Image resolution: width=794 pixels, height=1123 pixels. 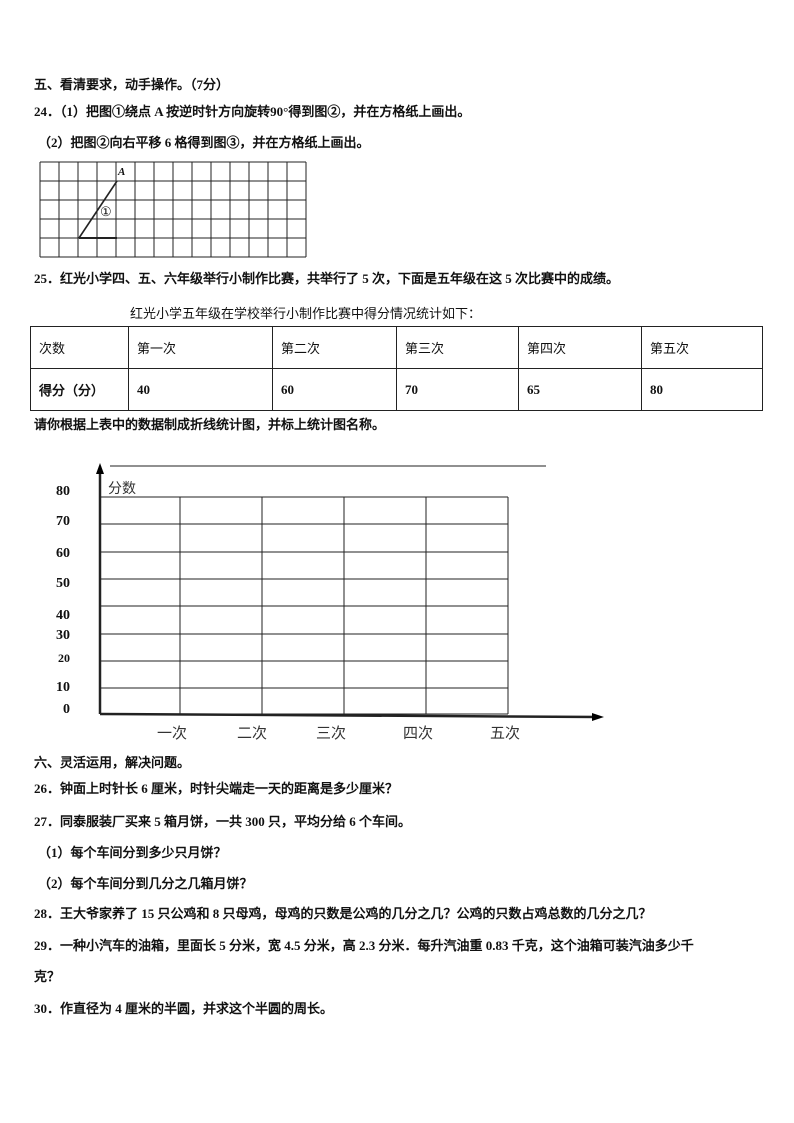 I want to click on question-24-part-2: （2）把图②向右平移 6 格得到图③，并在方格纸上画出。, so click(x=204, y=142).